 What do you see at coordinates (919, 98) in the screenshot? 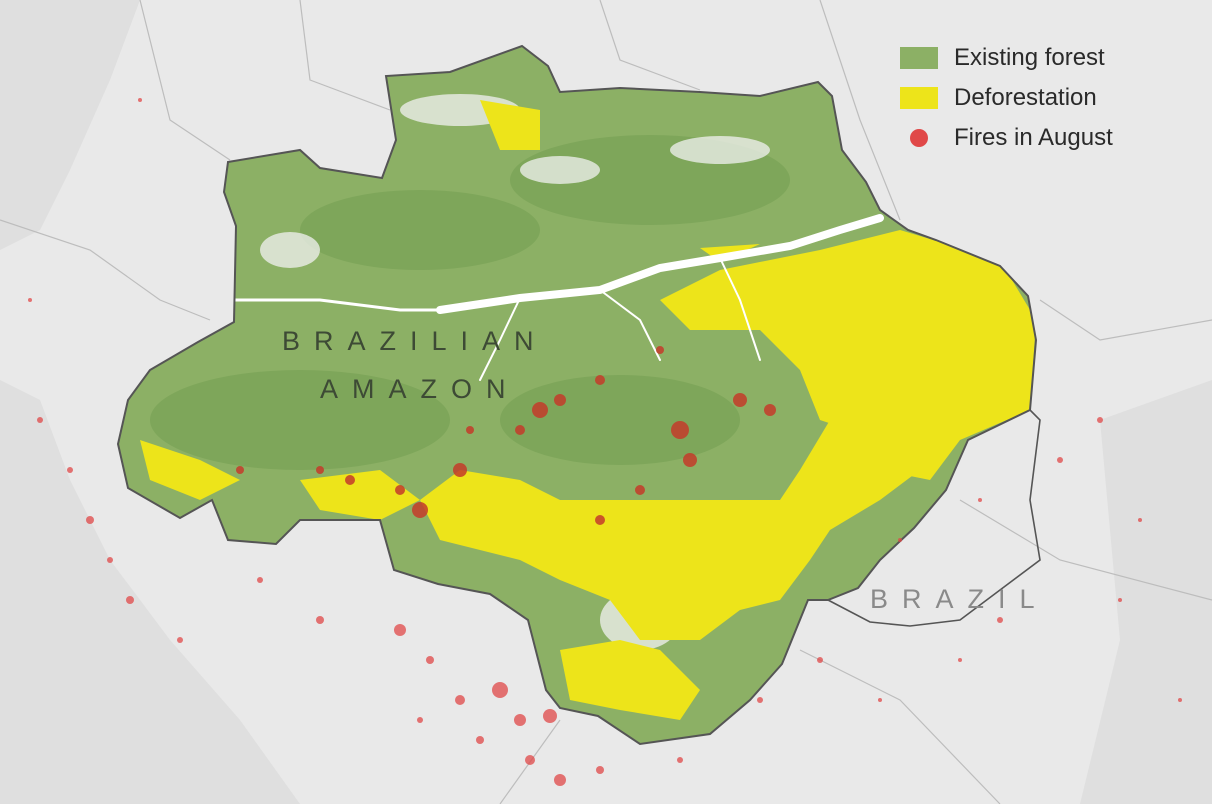
I see `deforestation-swatch` at bounding box center [919, 98].